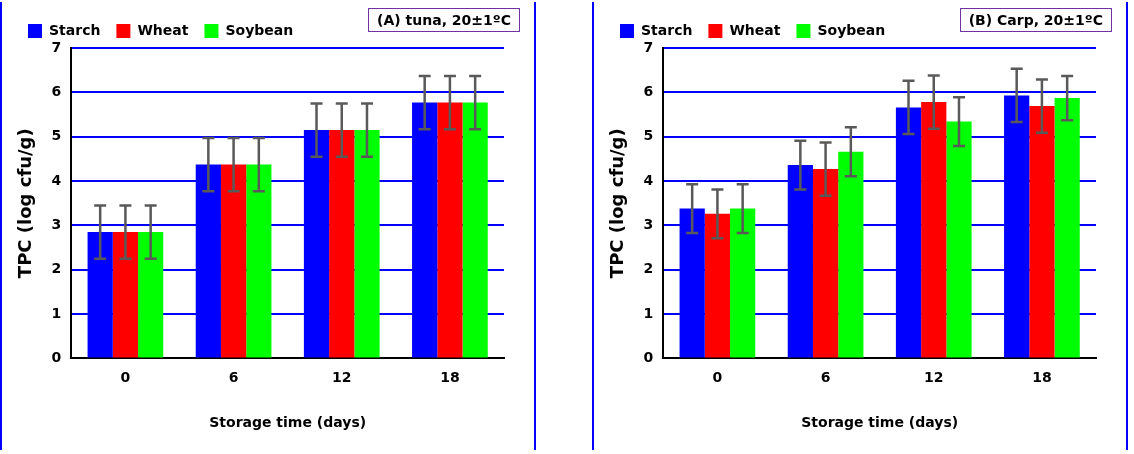 Image resolution: width=1134 pixels, height=454 pixels. Describe the element at coordinates (1035, 20) in the screenshot. I see `chart-title: (B) Carp, 20±1ºC` at that location.